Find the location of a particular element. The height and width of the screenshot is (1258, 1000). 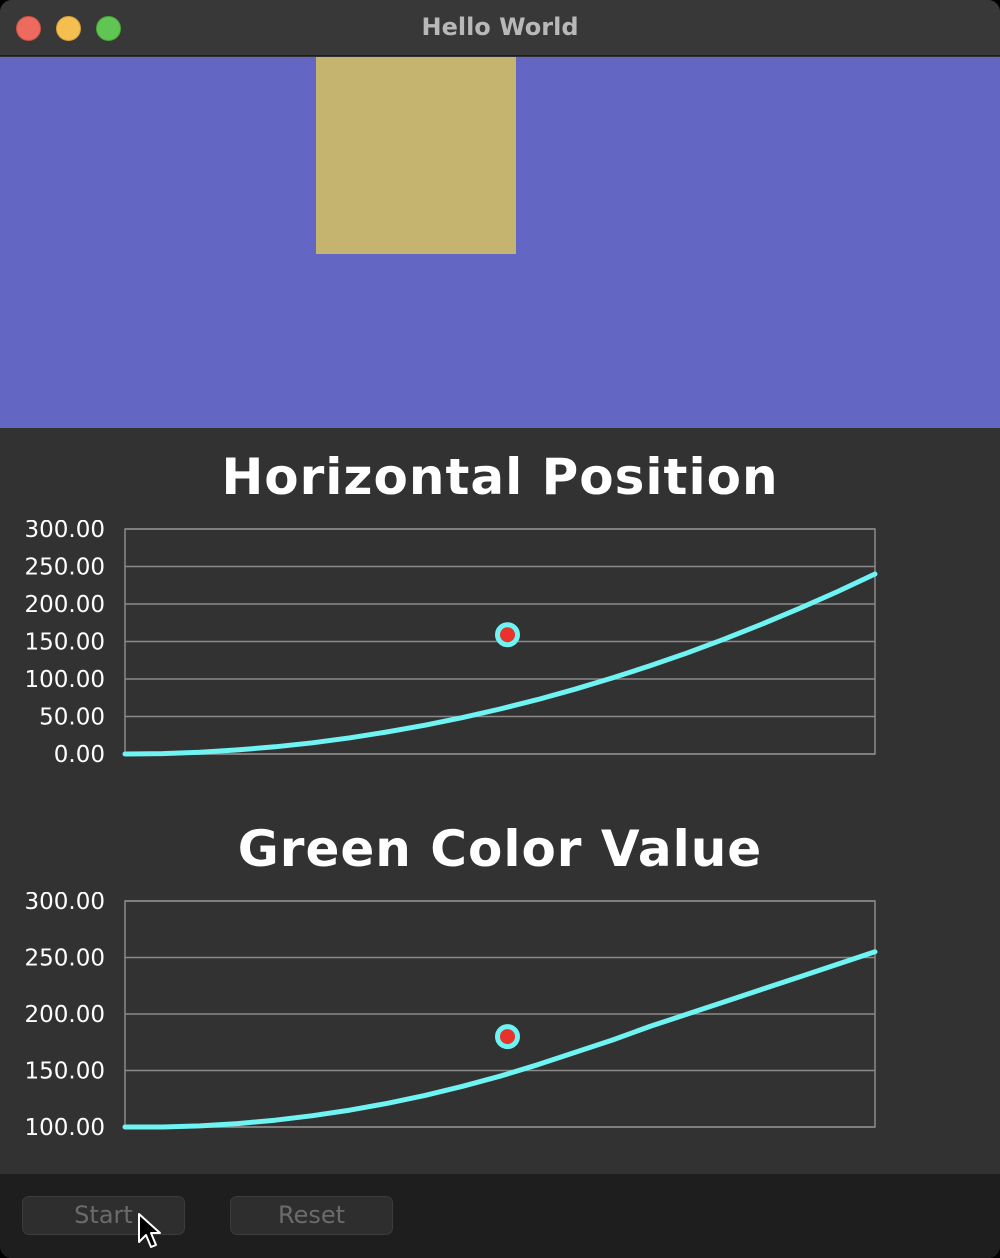

reset-button: Reset is located at coordinates (311, 1215).